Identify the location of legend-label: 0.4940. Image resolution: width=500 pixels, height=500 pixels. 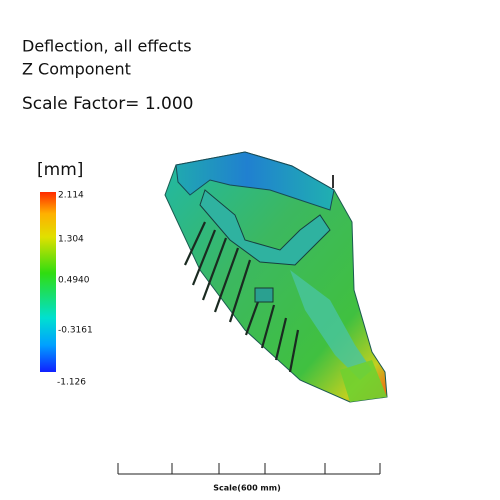
(74, 281).